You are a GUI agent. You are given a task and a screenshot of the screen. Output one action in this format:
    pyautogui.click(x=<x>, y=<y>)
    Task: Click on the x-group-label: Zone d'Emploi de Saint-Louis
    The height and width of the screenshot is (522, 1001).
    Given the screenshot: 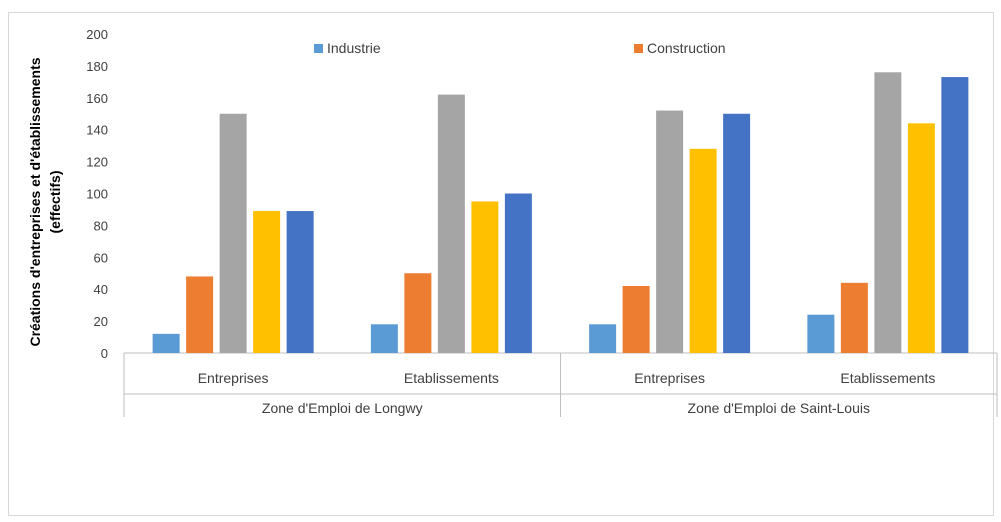 What is the action you would take?
    pyautogui.click(x=779, y=408)
    